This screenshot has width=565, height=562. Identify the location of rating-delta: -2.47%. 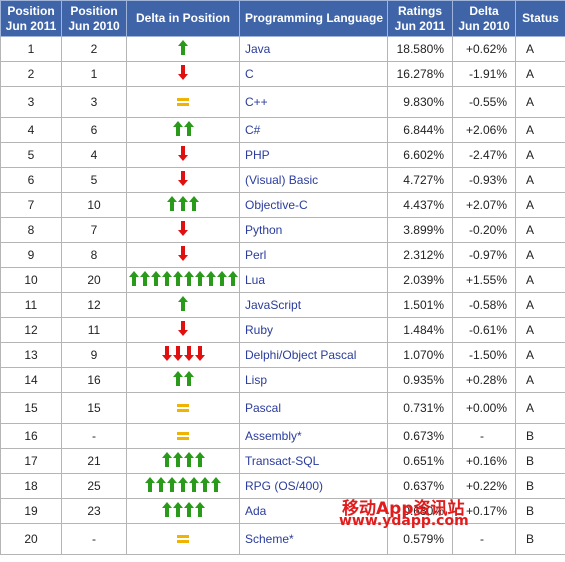
(484, 155).